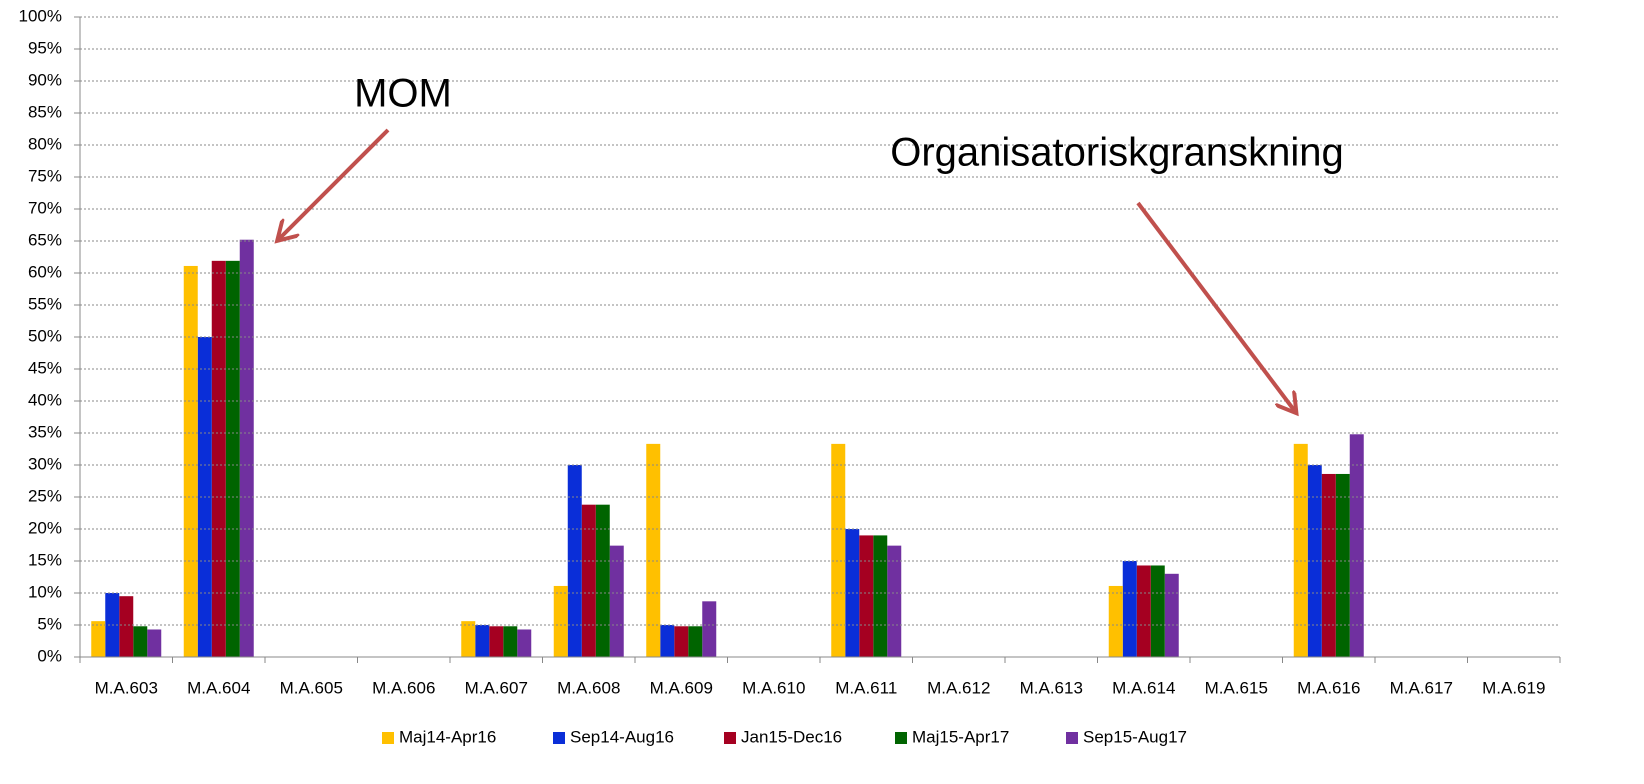  What do you see at coordinates (45, 335) in the screenshot?
I see `y-tick-label: 50%` at bounding box center [45, 335].